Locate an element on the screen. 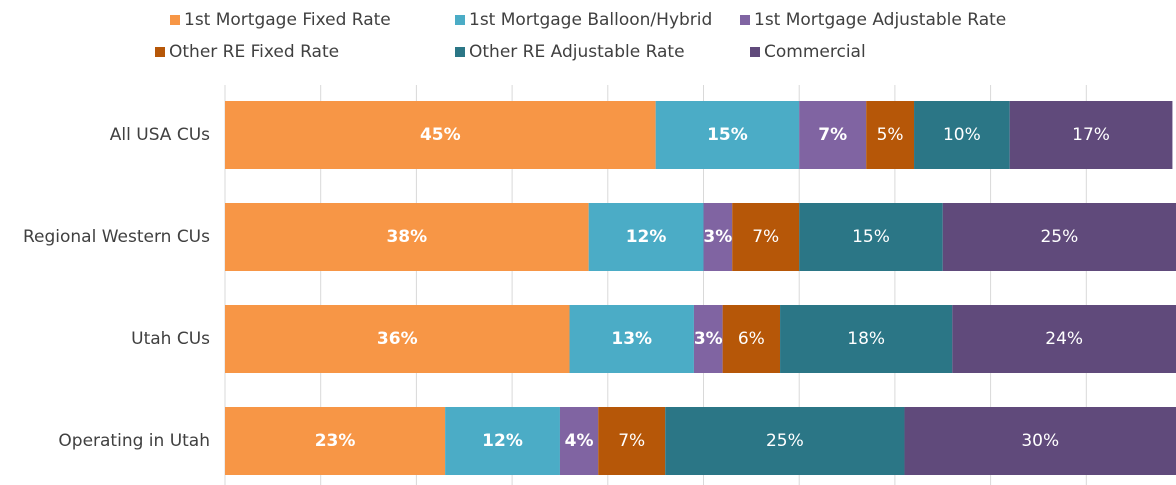 The width and height of the screenshot is (1176, 485). data-label: 38% is located at coordinates (406, 237).